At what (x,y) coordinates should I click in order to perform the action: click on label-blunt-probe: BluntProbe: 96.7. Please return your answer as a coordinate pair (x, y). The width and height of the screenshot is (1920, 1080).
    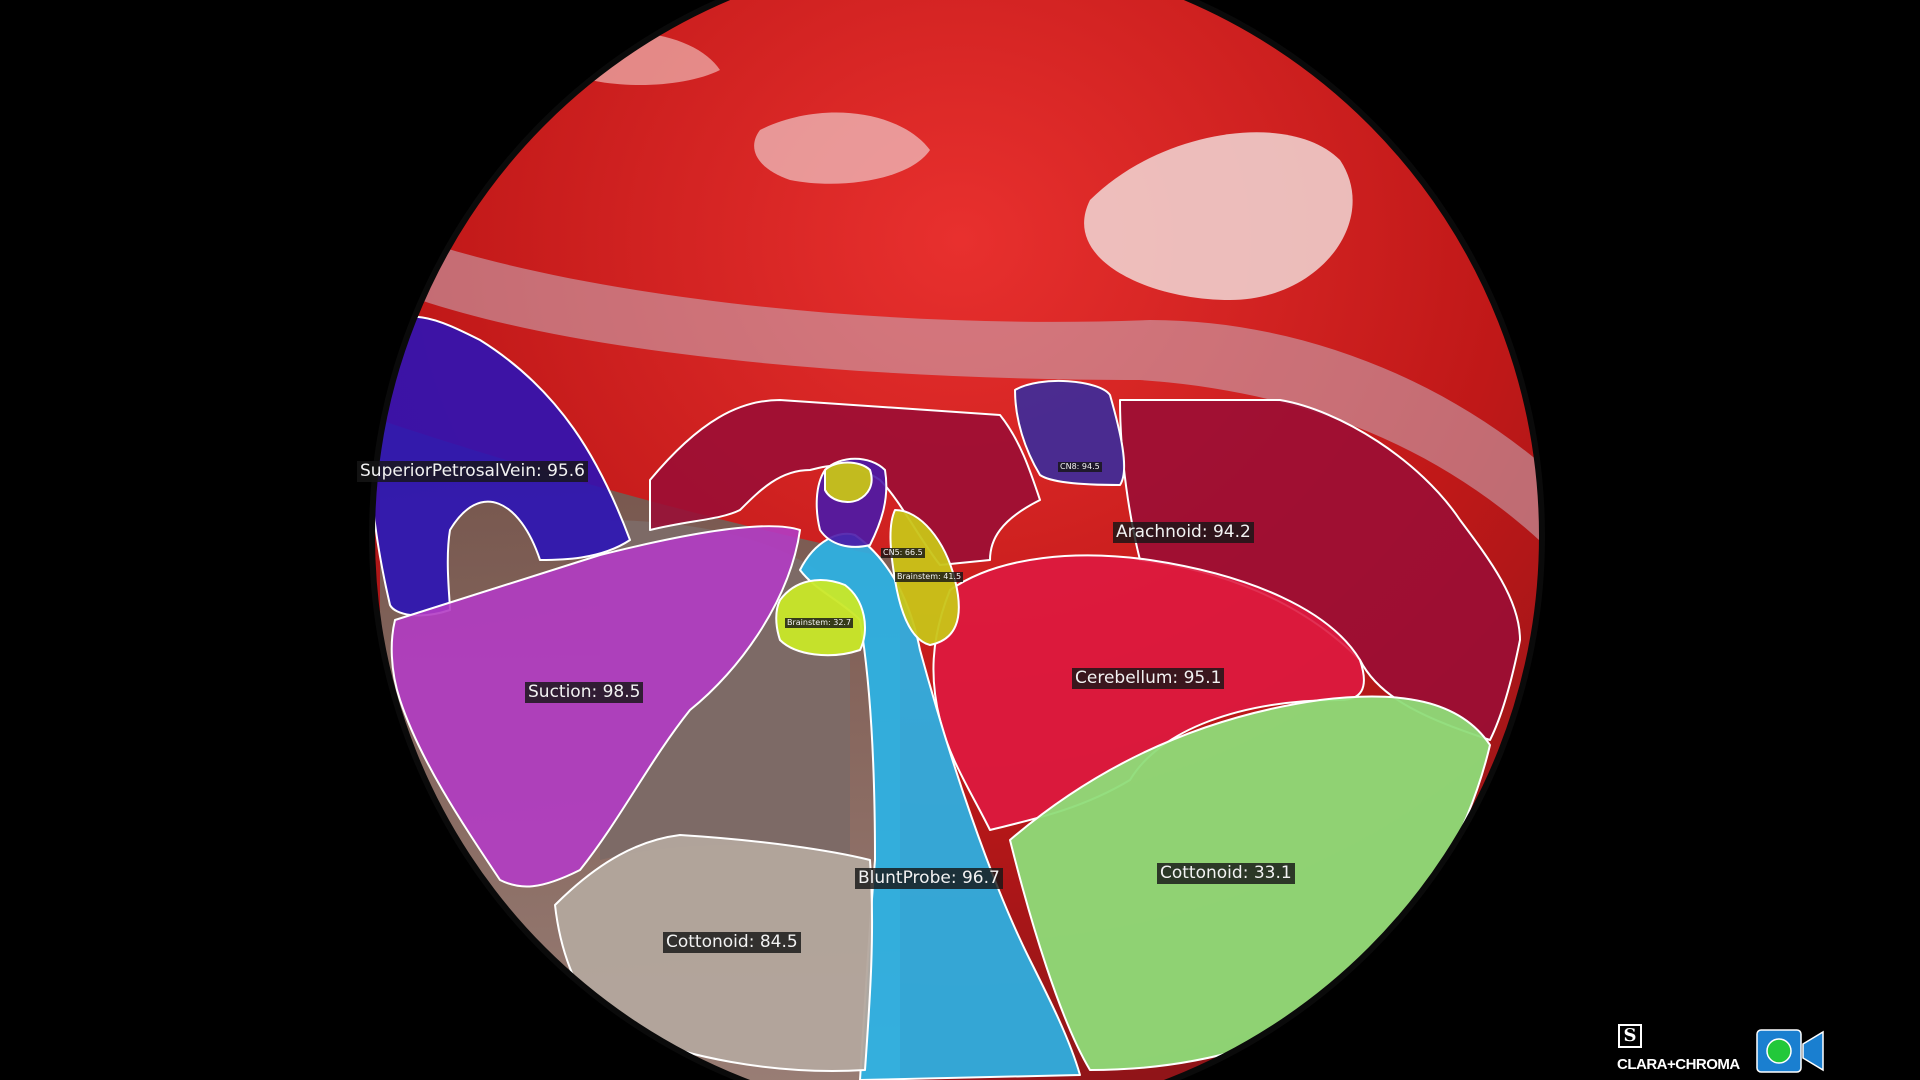
    Looking at the image, I should click on (929, 878).